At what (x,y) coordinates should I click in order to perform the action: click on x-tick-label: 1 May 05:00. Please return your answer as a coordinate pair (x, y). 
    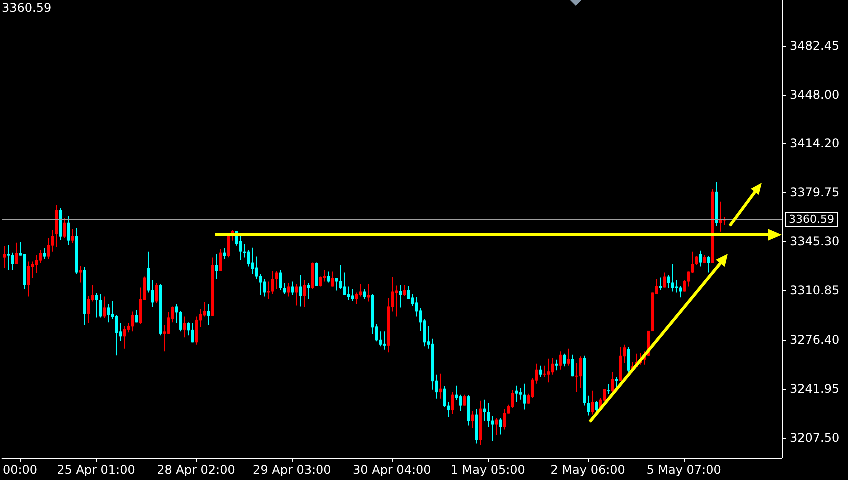
    Looking at the image, I should click on (488, 470).